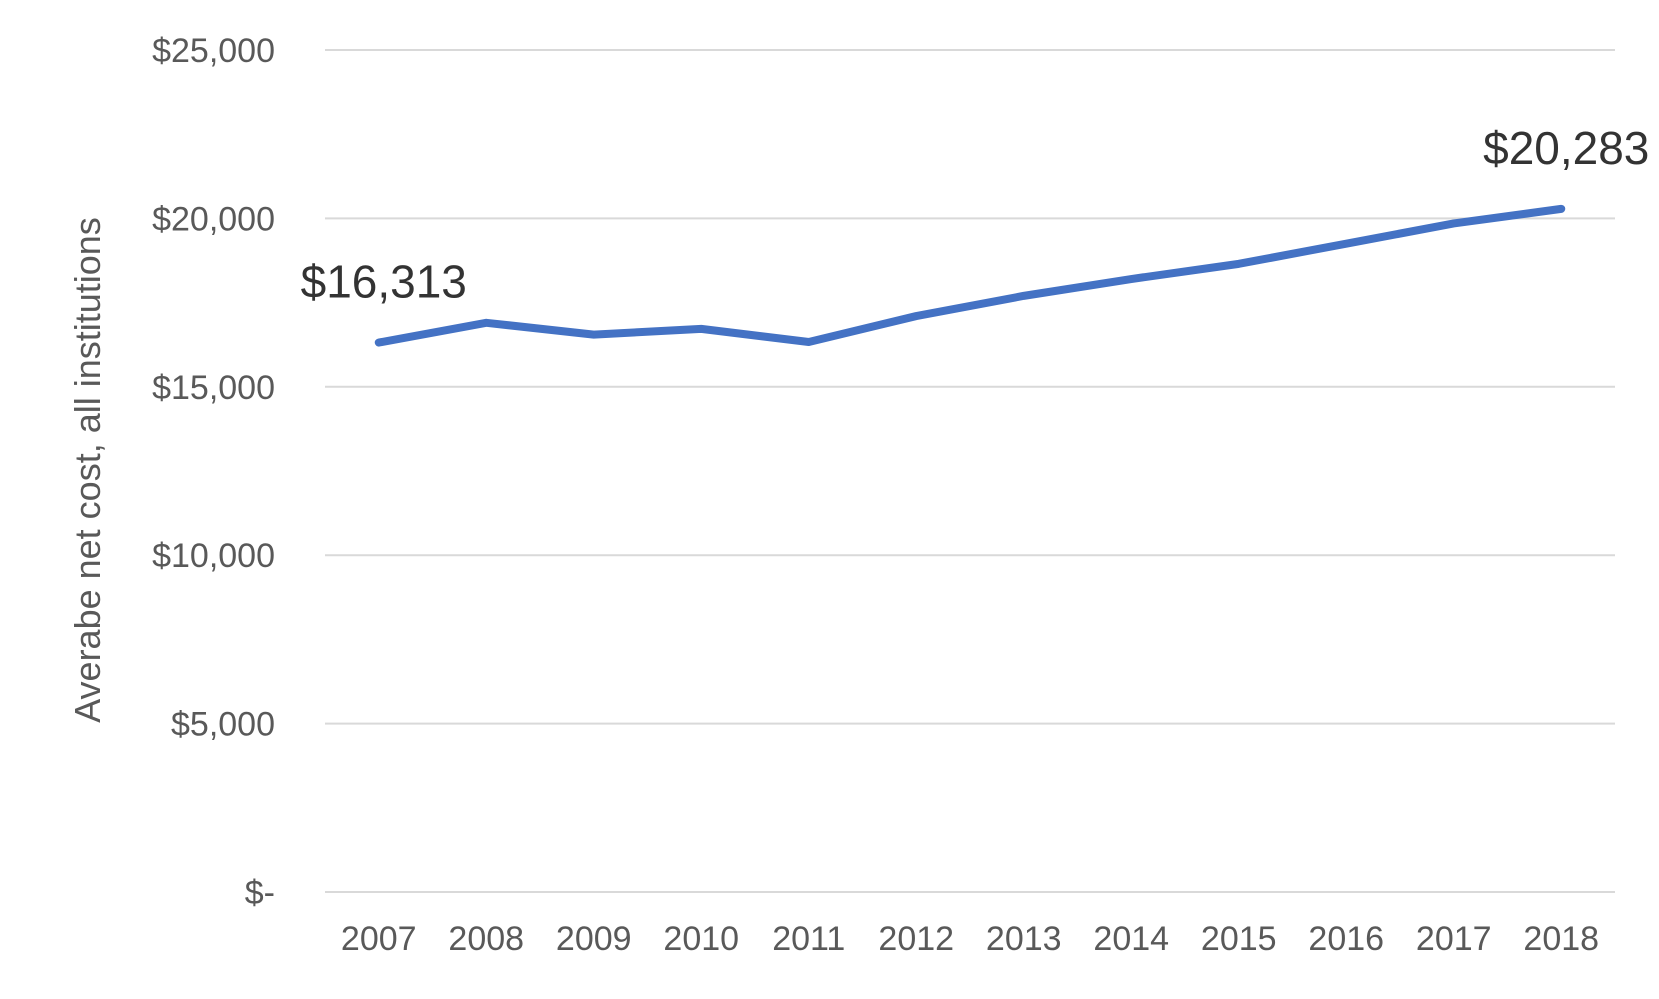  What do you see at coordinates (213, 388) in the screenshot?
I see `y-tick-label: $15,000` at bounding box center [213, 388].